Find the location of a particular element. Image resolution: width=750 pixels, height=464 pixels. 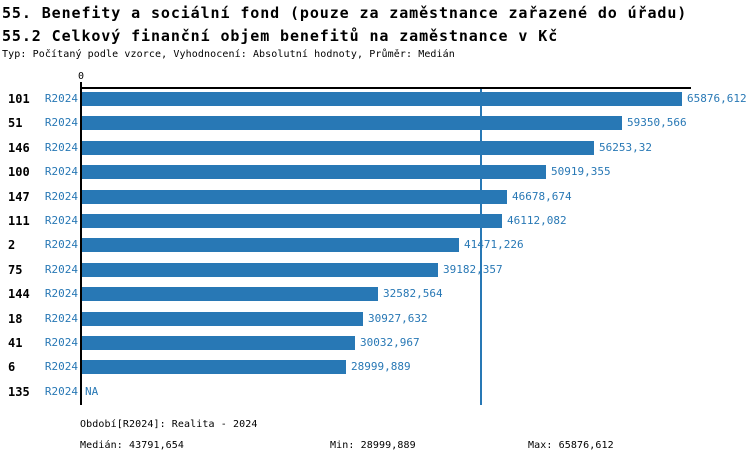

row-subject-label: 18 is located at coordinates (15, 319).